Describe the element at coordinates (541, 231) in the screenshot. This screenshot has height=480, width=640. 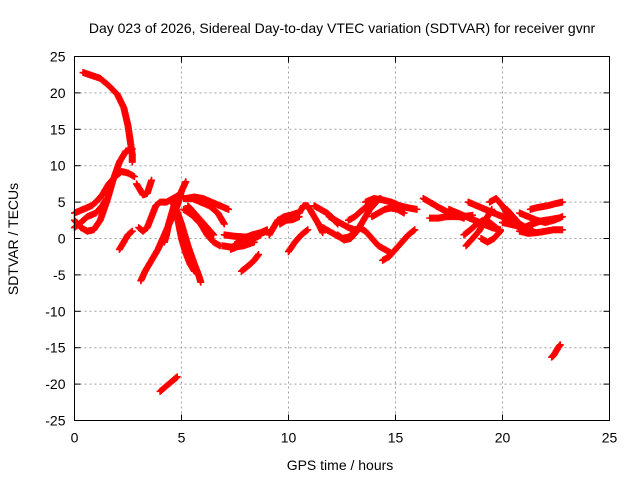
I see `series-arc44` at that location.